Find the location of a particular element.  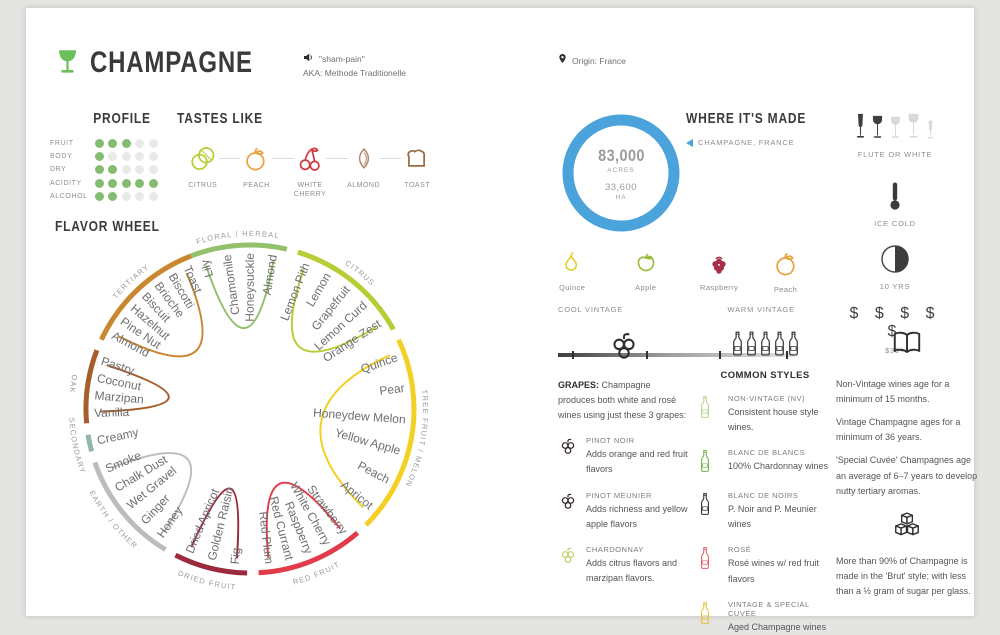

tastes-like-title: TASTES LIKE is located at coordinates (220, 118).